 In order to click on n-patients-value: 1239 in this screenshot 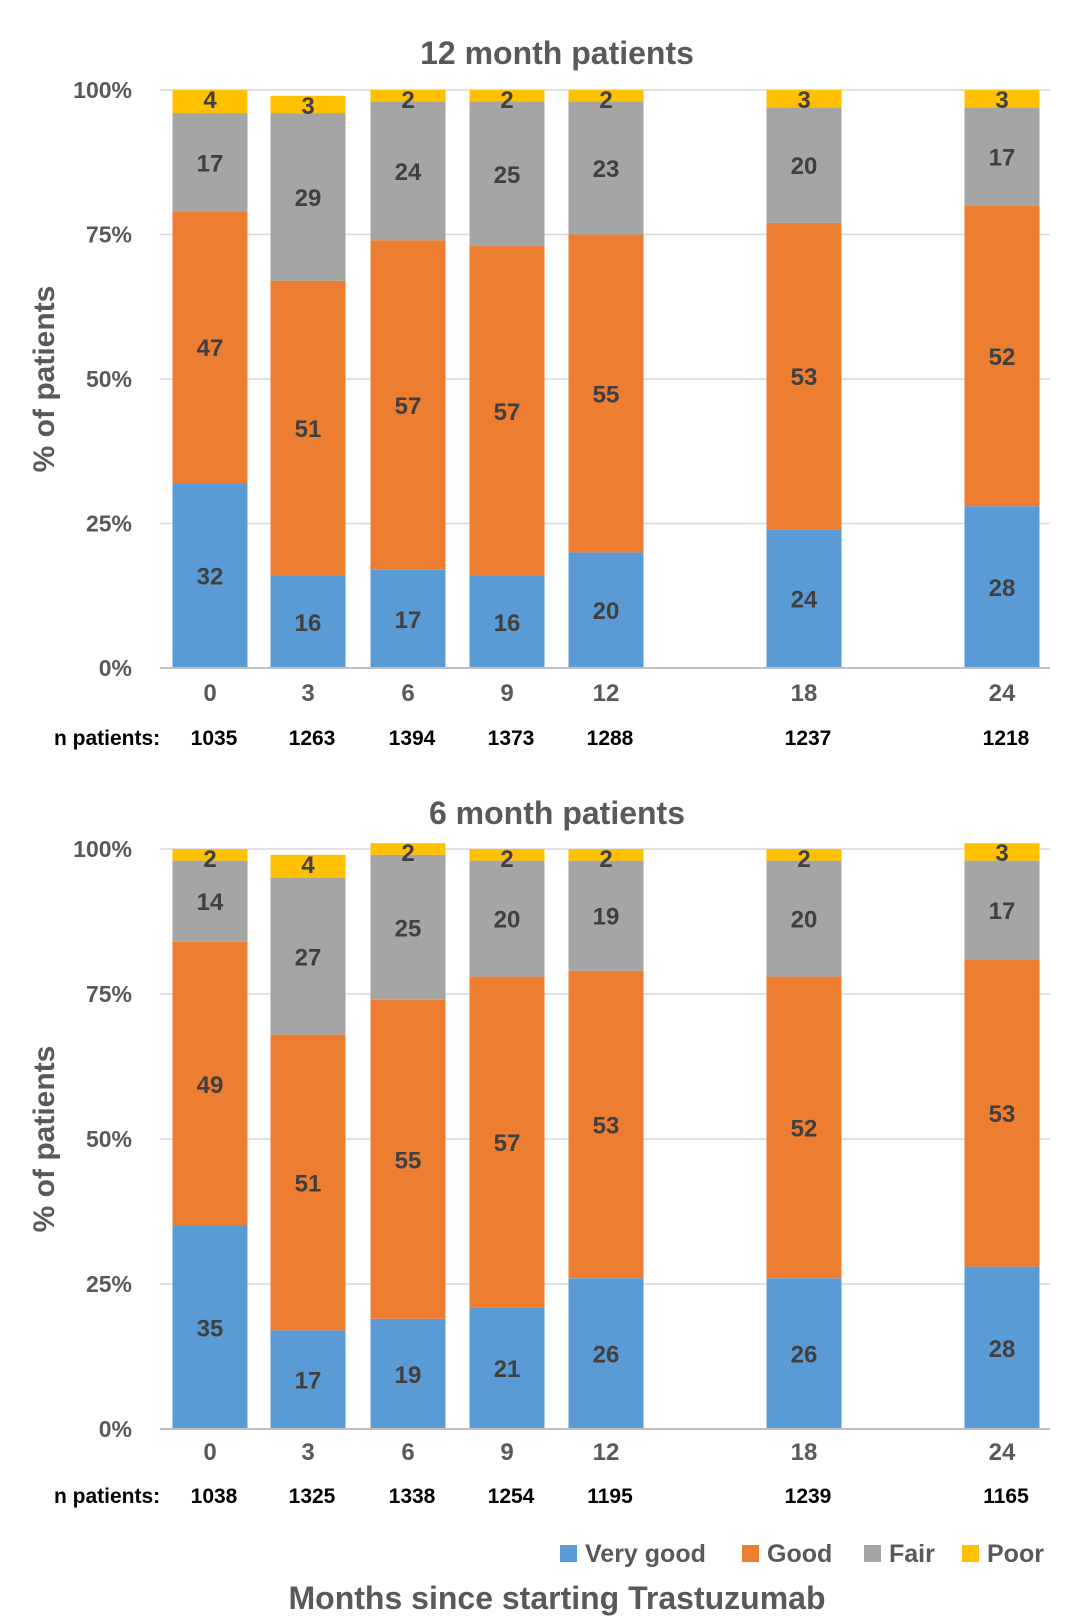, I will do `click(808, 1496)`.